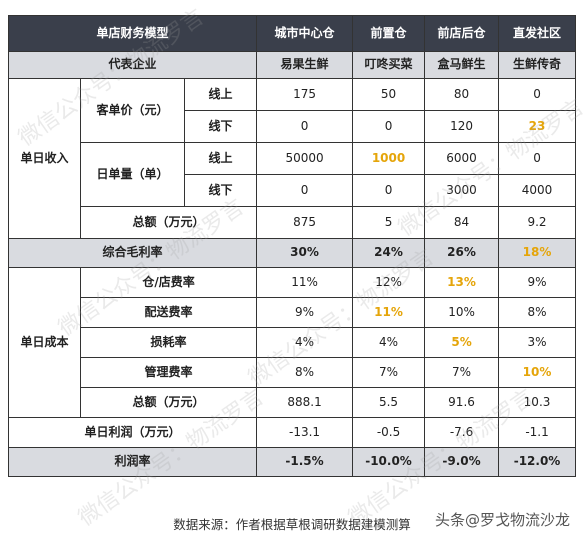  Describe the element at coordinates (305, 402) in the screenshot. I see `table-cell: 888.1` at that location.